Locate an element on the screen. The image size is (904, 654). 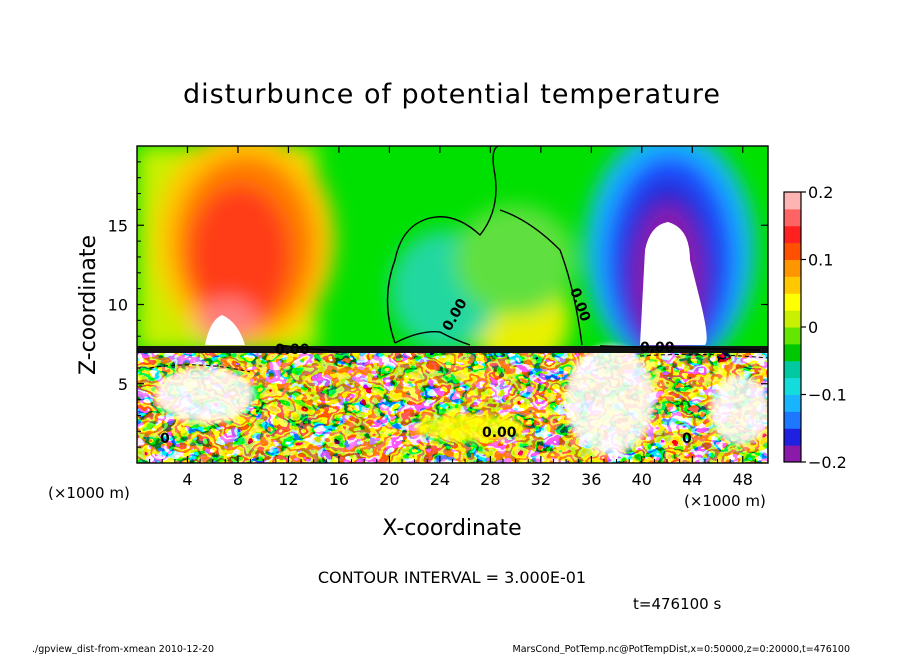
x-tick-label: 4 is located at coordinates (187, 479).